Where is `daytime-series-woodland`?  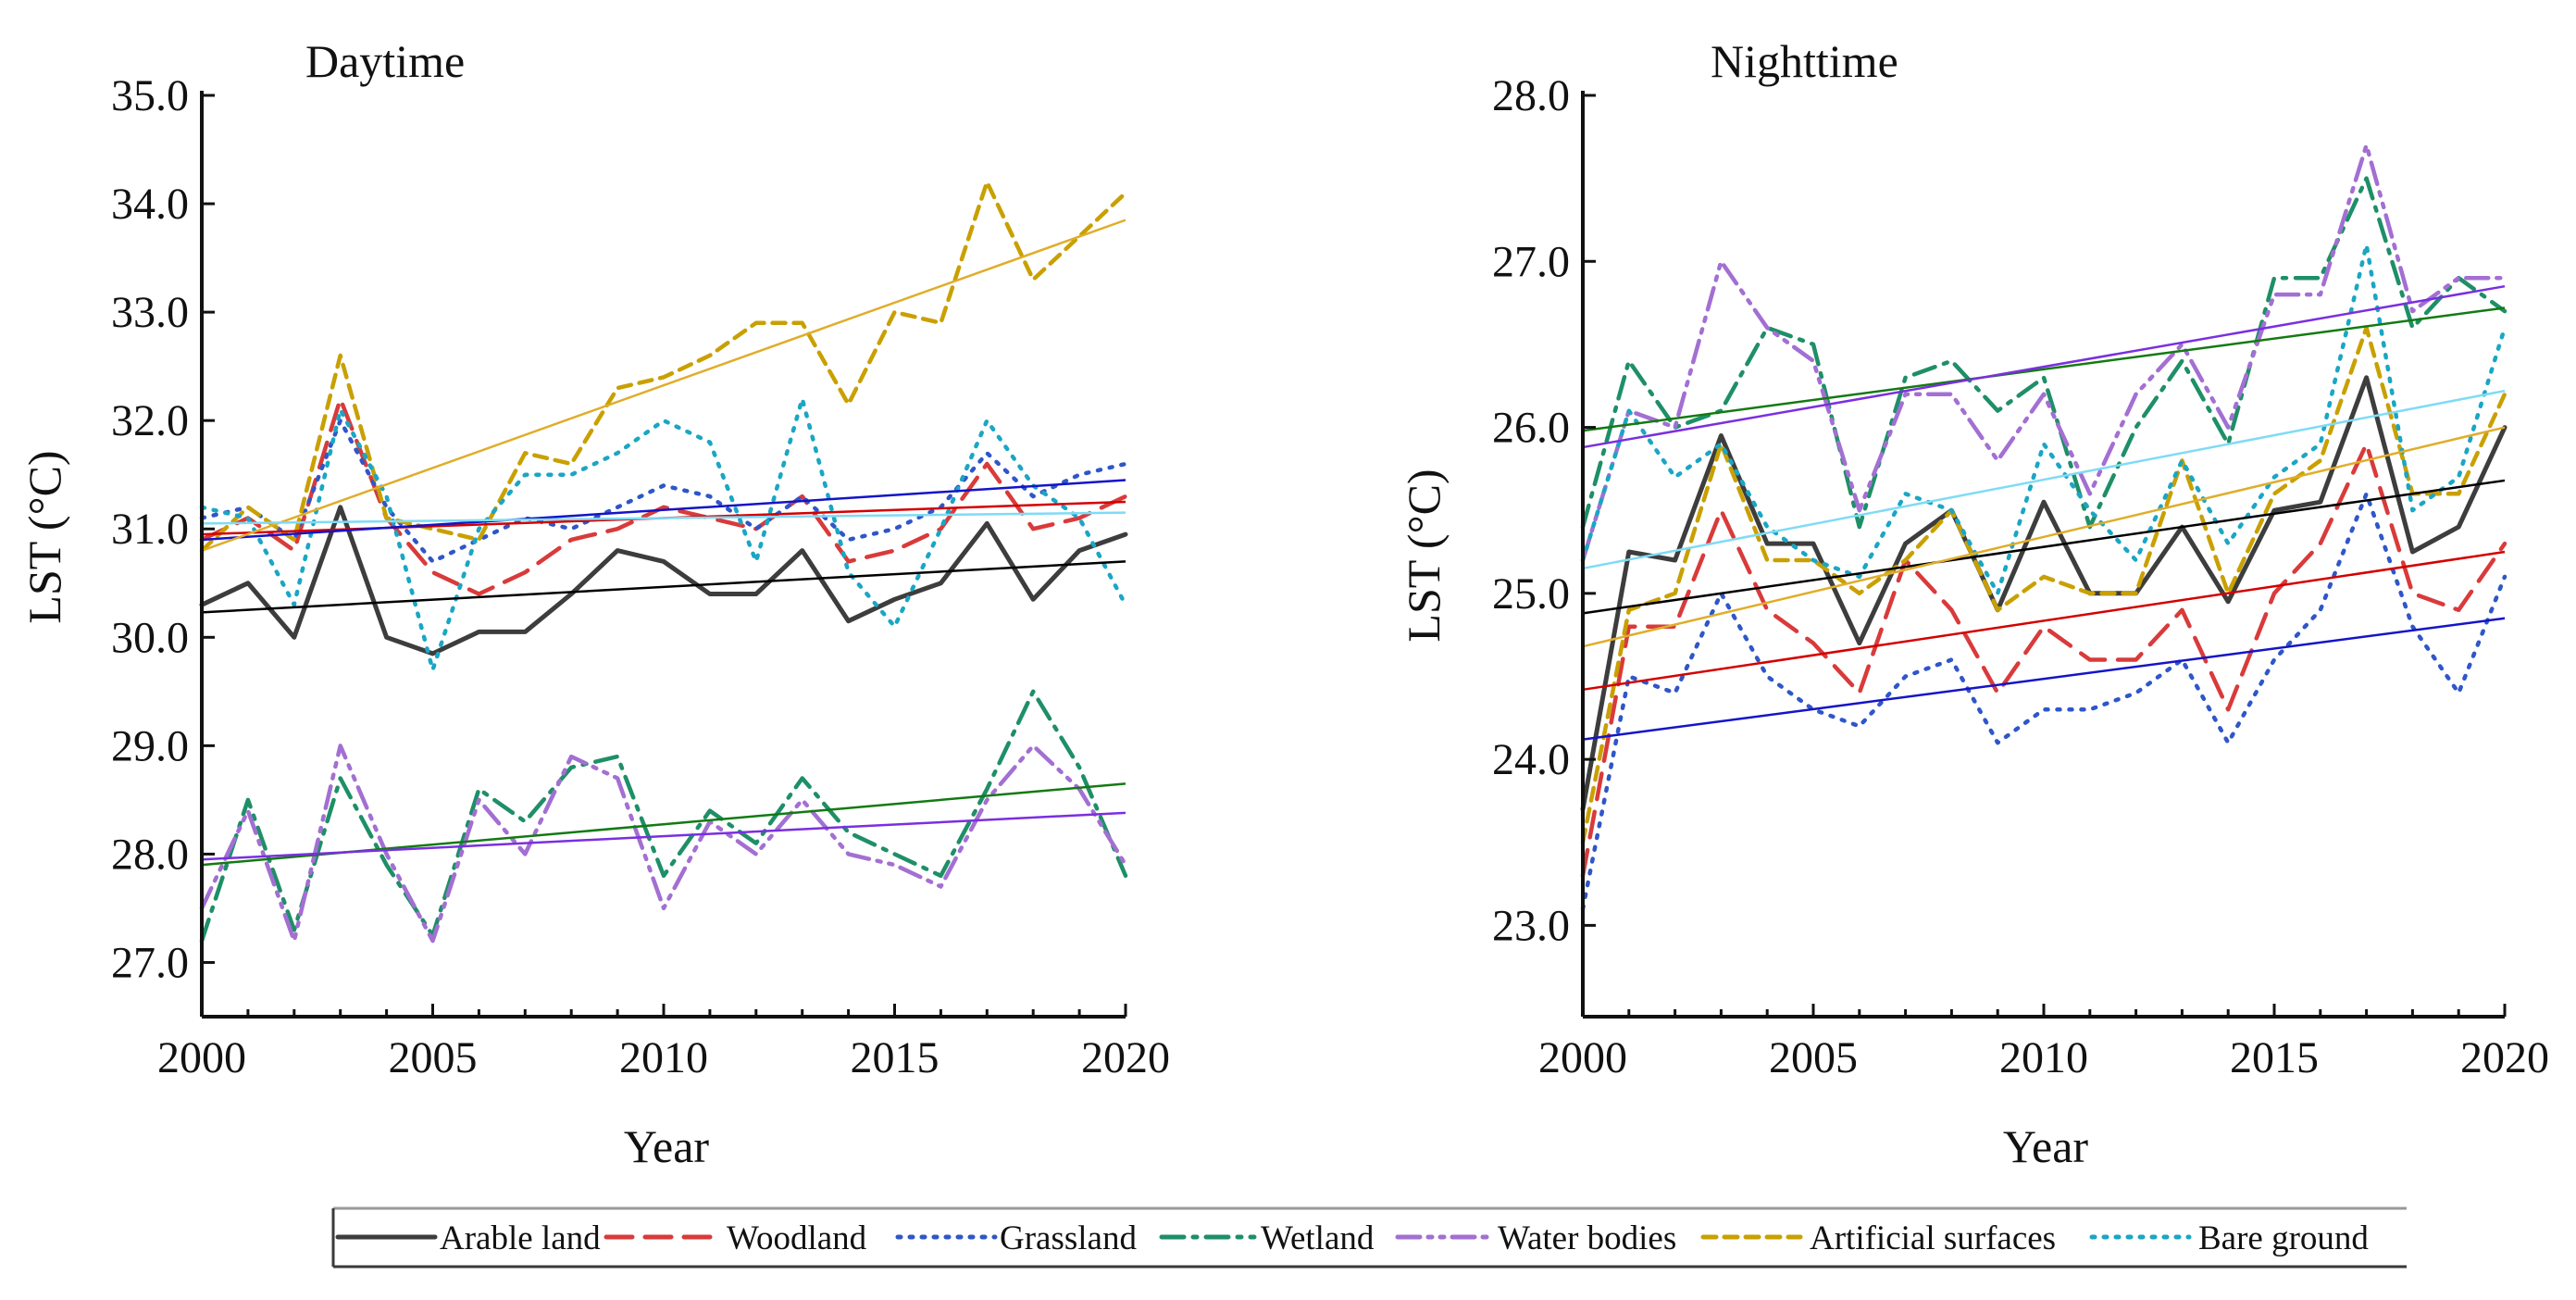 daytime-series-woodland is located at coordinates (663, 496).